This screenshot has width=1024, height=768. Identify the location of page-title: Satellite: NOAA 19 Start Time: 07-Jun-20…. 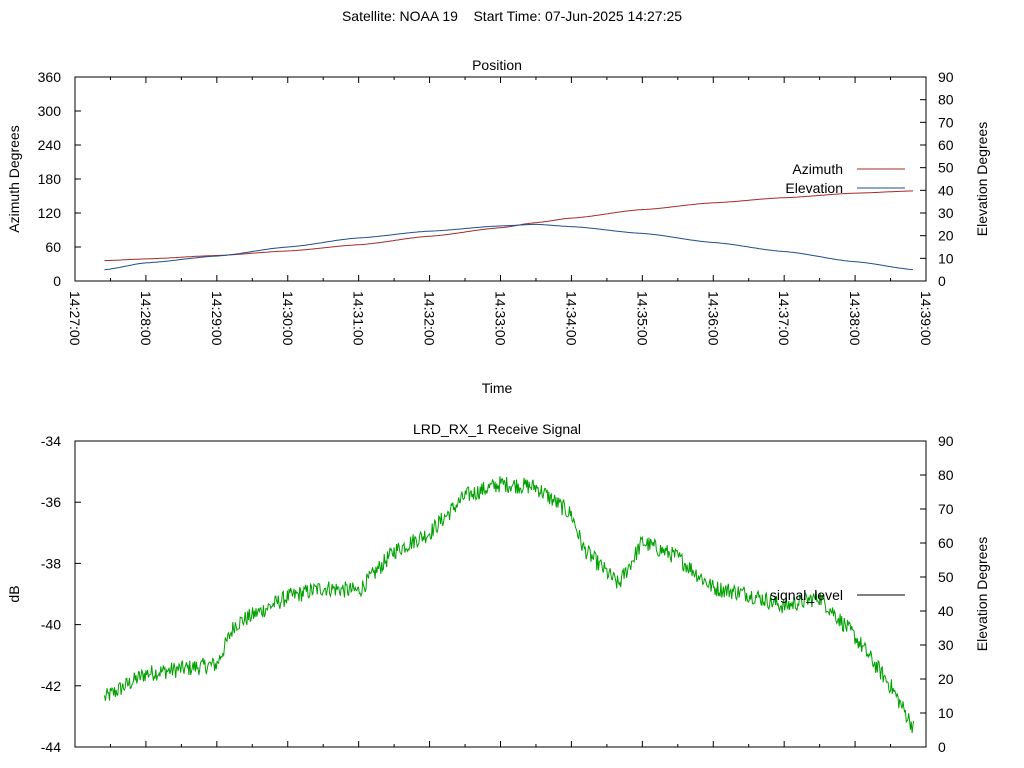
(512, 16).